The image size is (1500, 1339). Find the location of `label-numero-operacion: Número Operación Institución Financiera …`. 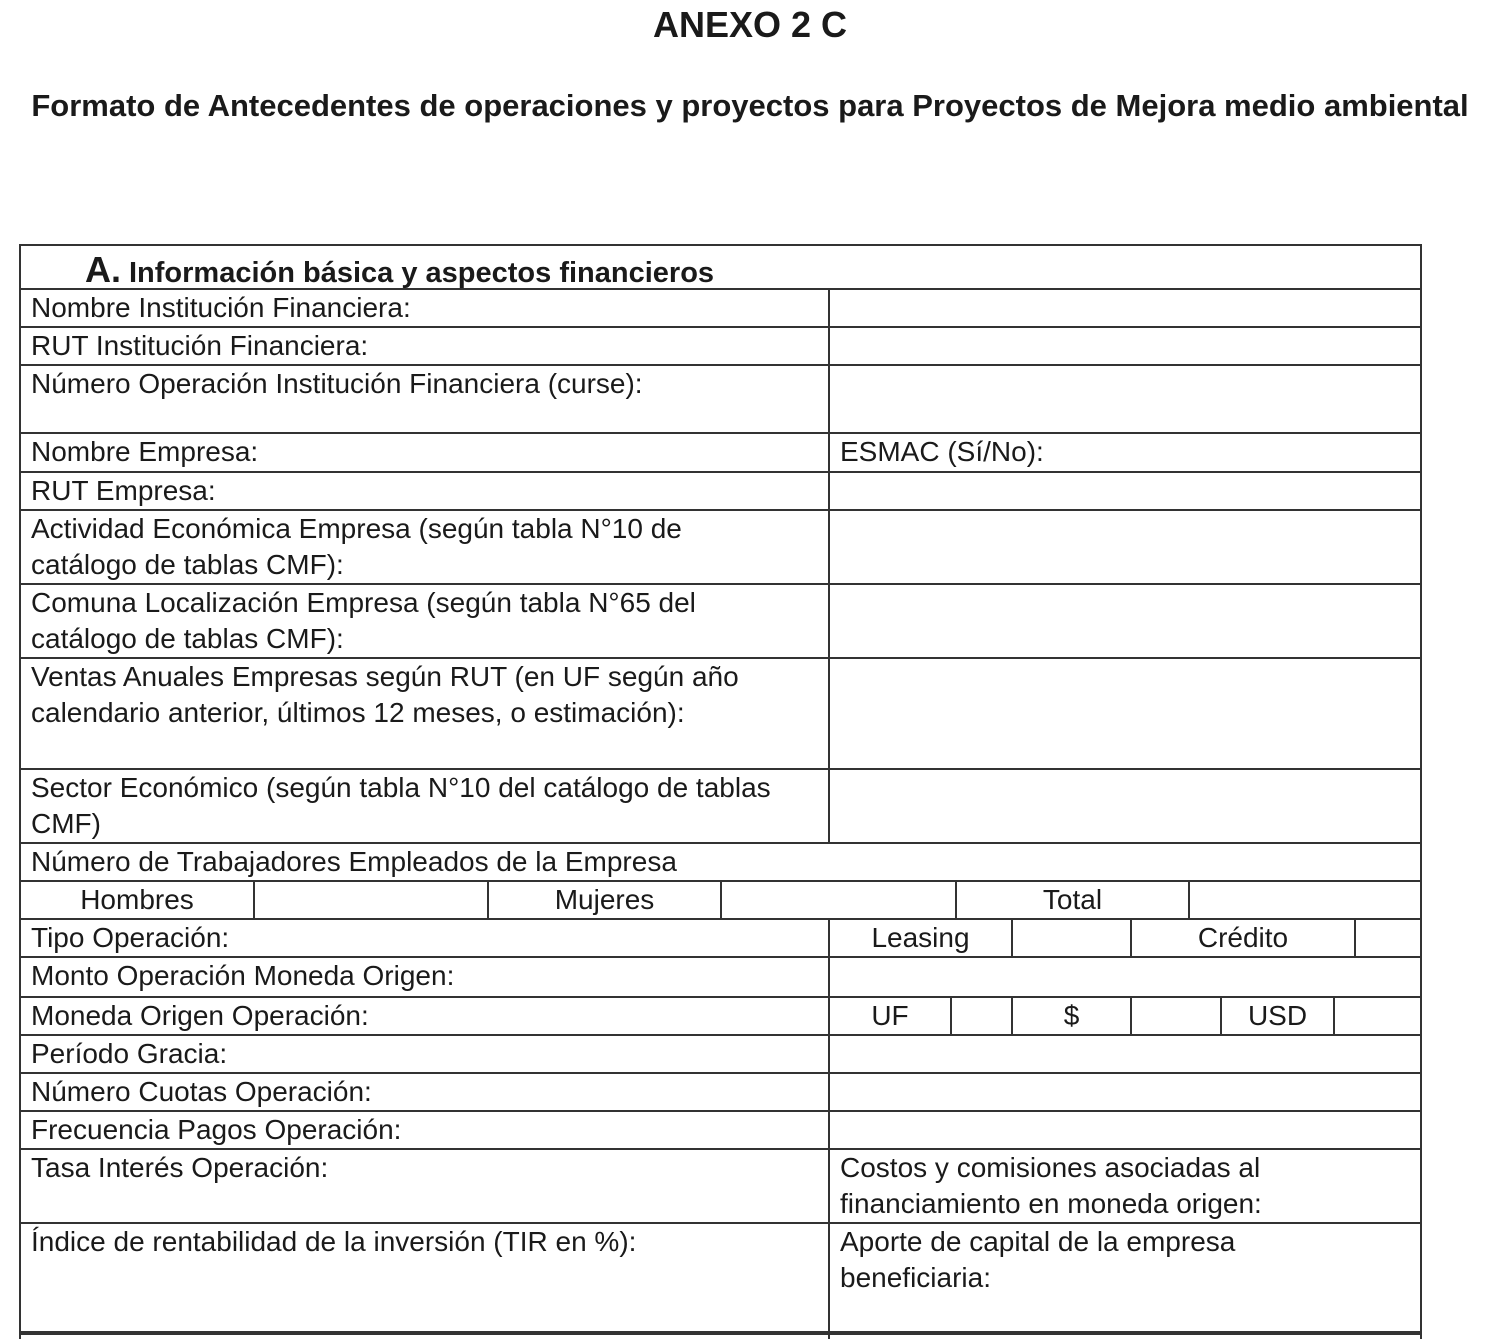

label-numero-operacion: Número Operación Institución Financiera … is located at coordinates (424, 399).